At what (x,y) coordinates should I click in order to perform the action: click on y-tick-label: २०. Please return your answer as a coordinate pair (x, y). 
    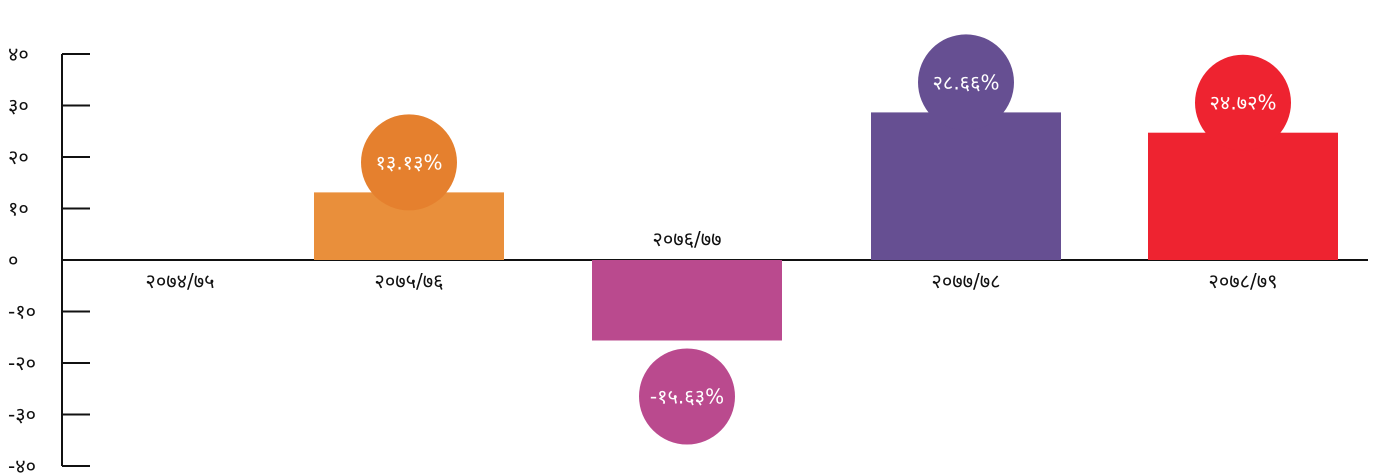
    Looking at the image, I should click on (18, 157).